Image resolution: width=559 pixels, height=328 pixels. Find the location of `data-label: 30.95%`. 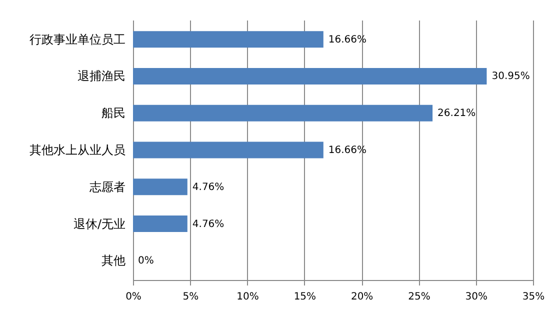

data-label: 30.95% is located at coordinates (511, 76).